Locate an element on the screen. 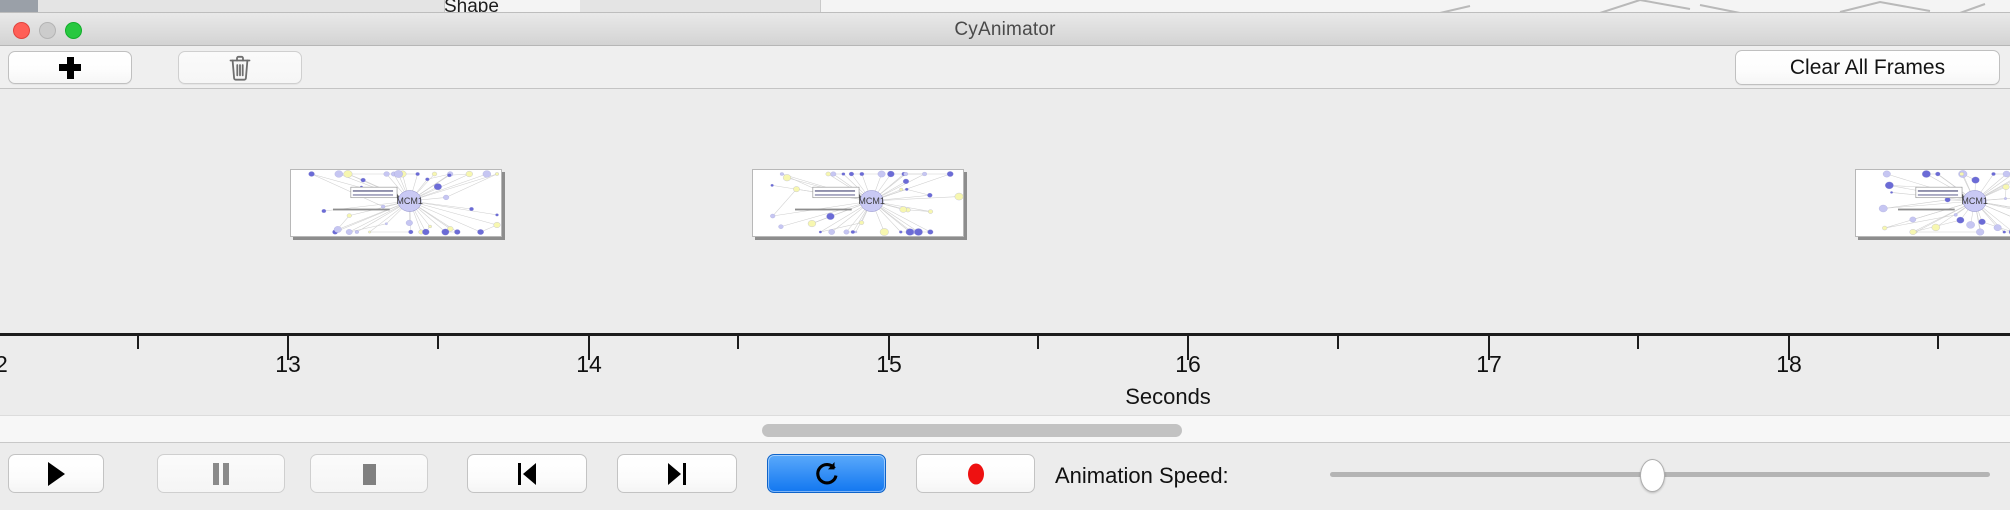 The width and height of the screenshot is (2010, 510). stop-button is located at coordinates (369, 473).